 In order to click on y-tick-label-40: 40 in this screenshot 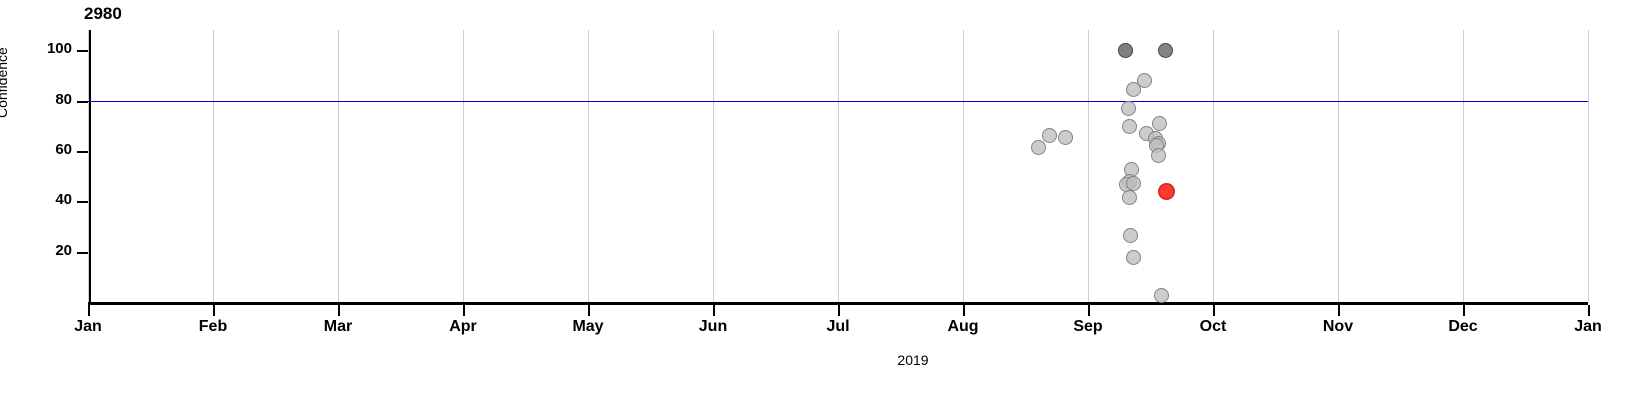, I will do `click(63, 200)`.